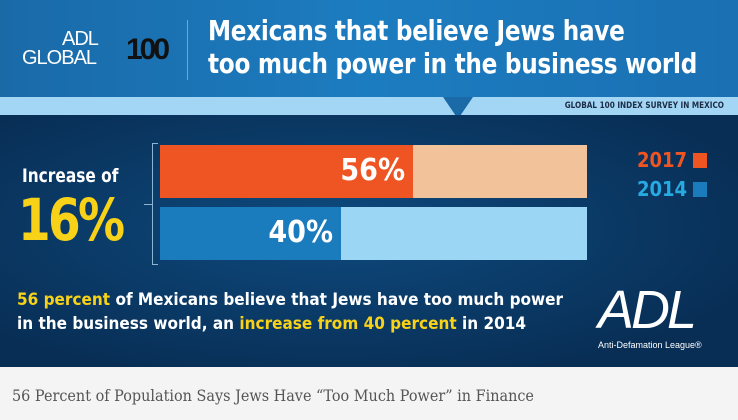 The height and width of the screenshot is (420, 738). I want to click on adl-name: Anti-Defamation League®, so click(650, 345).